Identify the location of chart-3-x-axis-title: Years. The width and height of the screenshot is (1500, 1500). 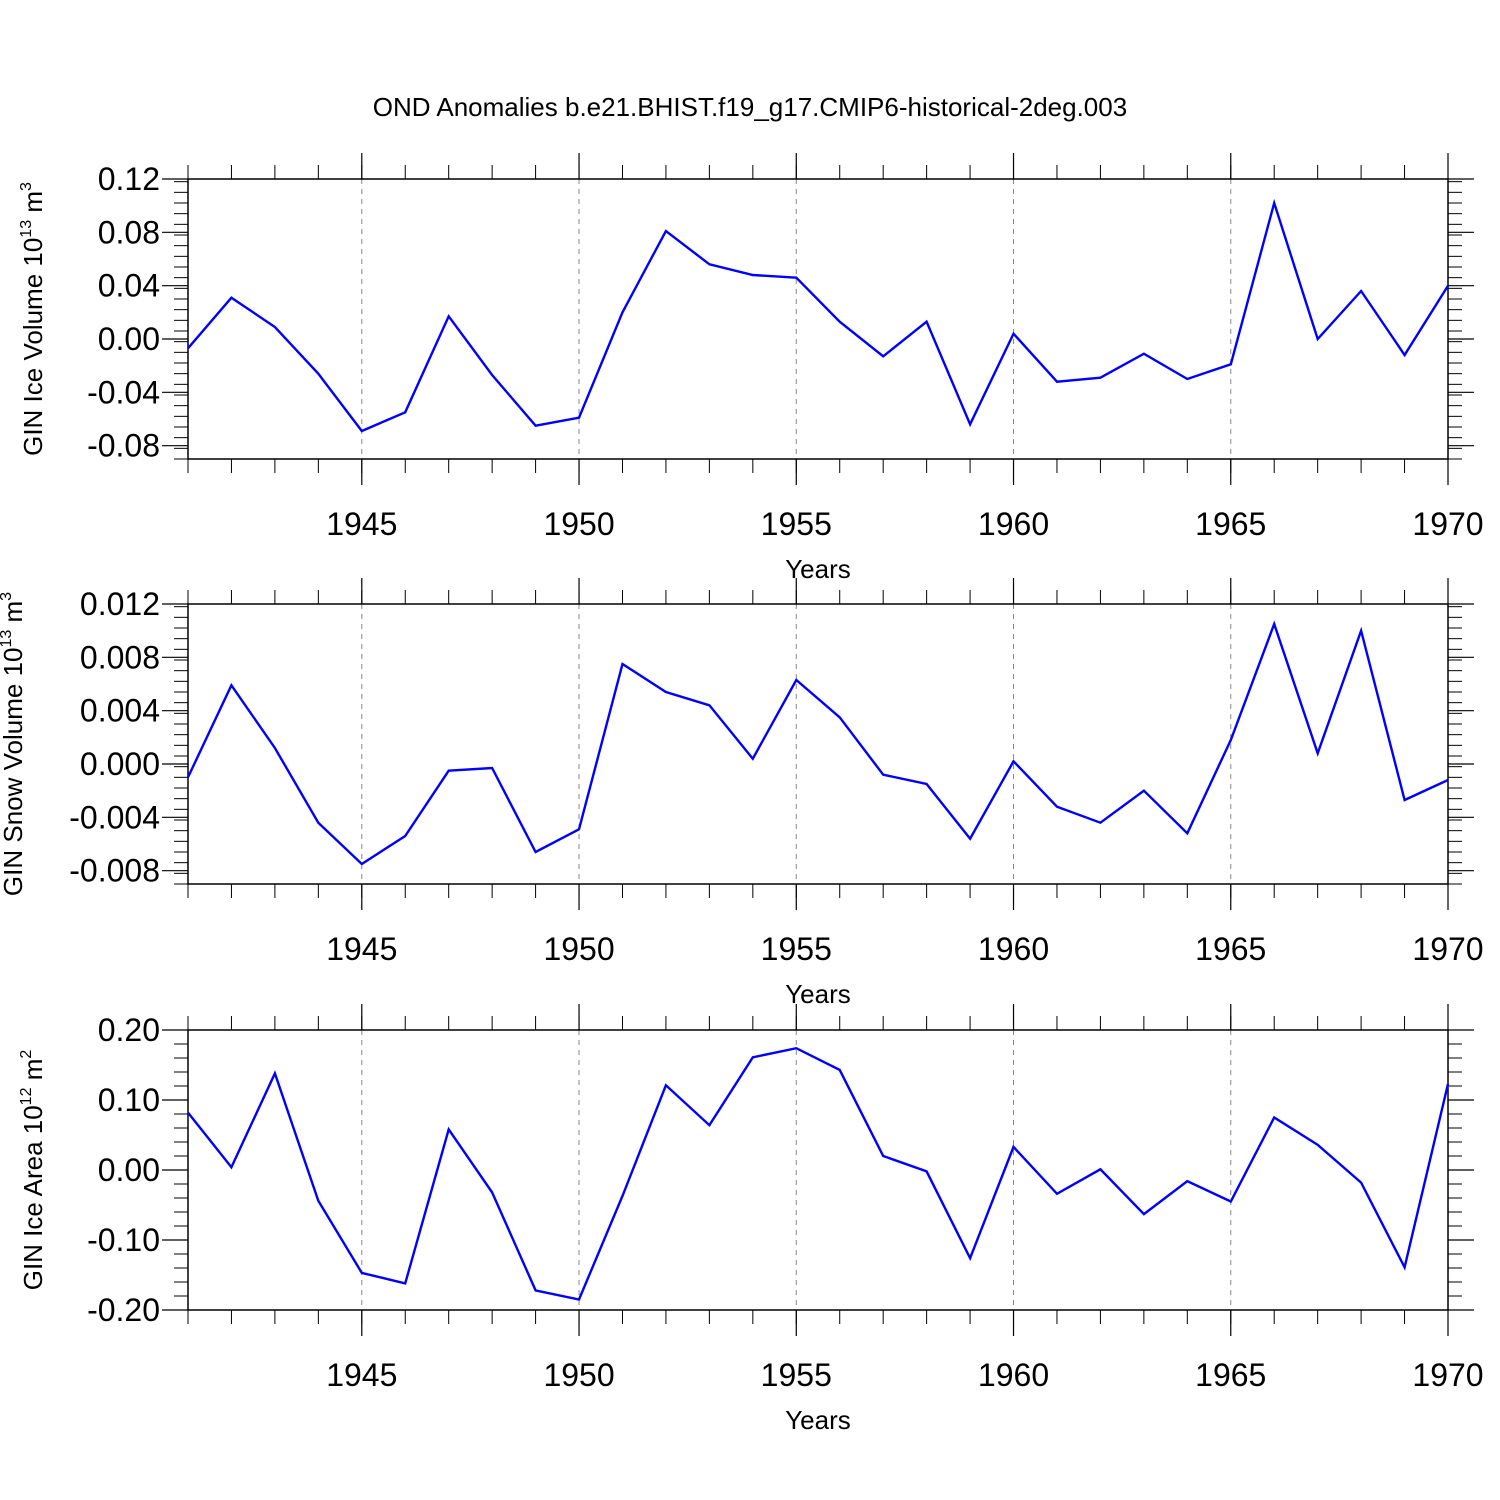
(818, 1420).